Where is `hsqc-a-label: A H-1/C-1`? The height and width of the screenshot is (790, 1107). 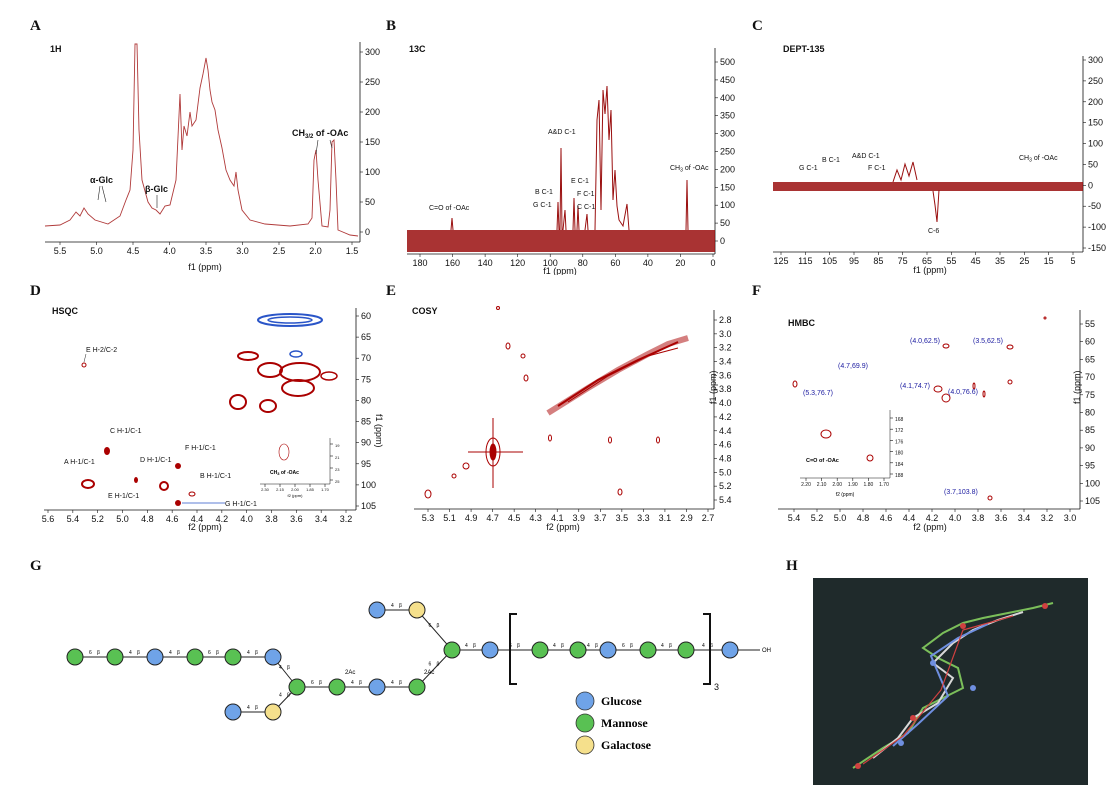
hsqc-a-label: A H-1/C-1 is located at coordinates (79, 462).